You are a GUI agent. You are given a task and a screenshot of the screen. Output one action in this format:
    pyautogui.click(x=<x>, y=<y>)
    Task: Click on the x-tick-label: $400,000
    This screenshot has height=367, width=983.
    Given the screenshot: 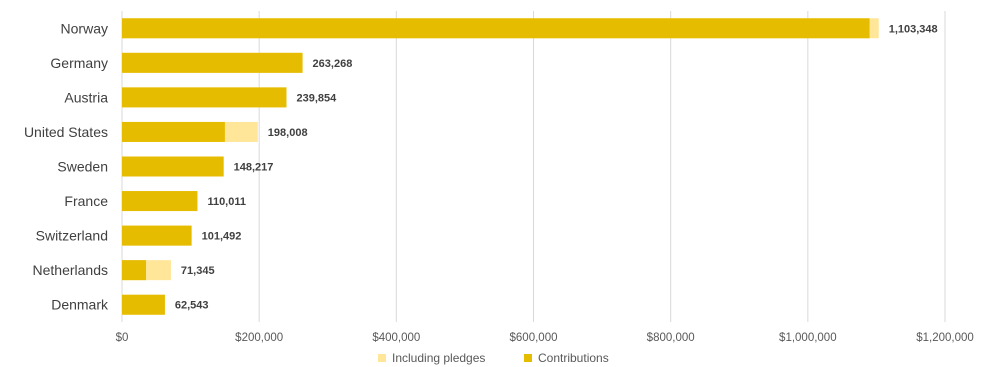 What is the action you would take?
    pyautogui.click(x=396, y=338)
    